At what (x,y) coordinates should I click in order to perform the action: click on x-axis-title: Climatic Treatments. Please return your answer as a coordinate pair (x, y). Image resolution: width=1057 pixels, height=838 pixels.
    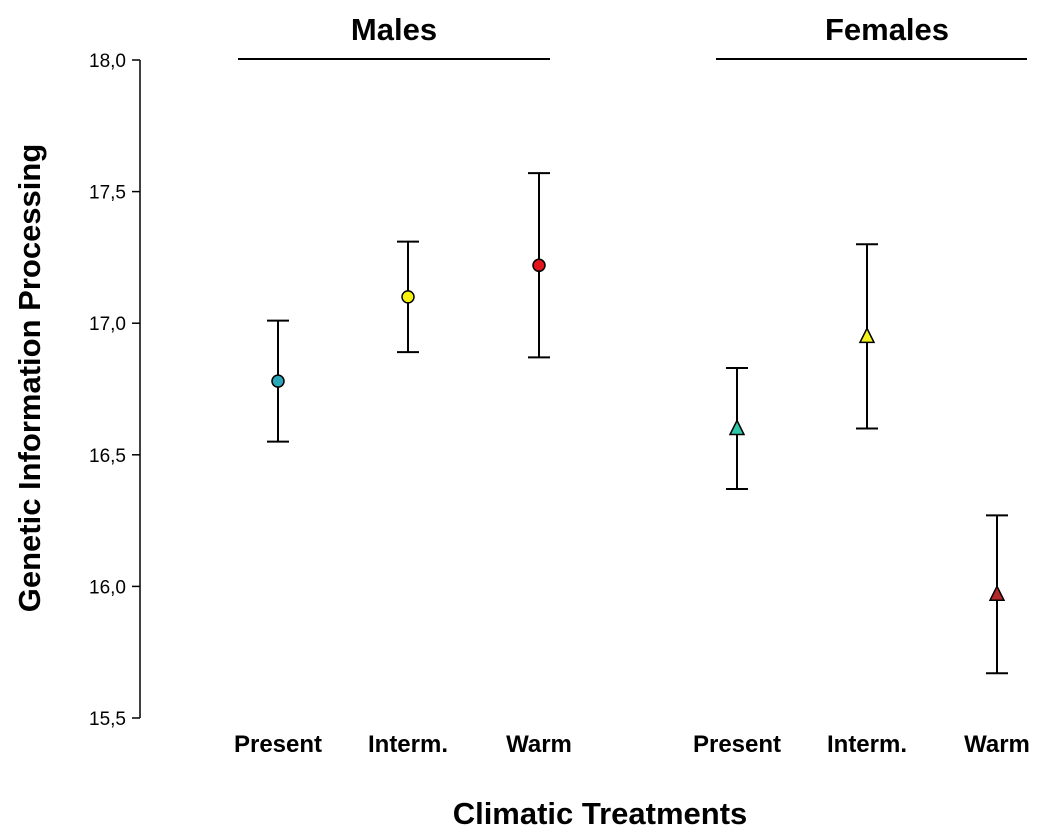
    Looking at the image, I should click on (600, 813).